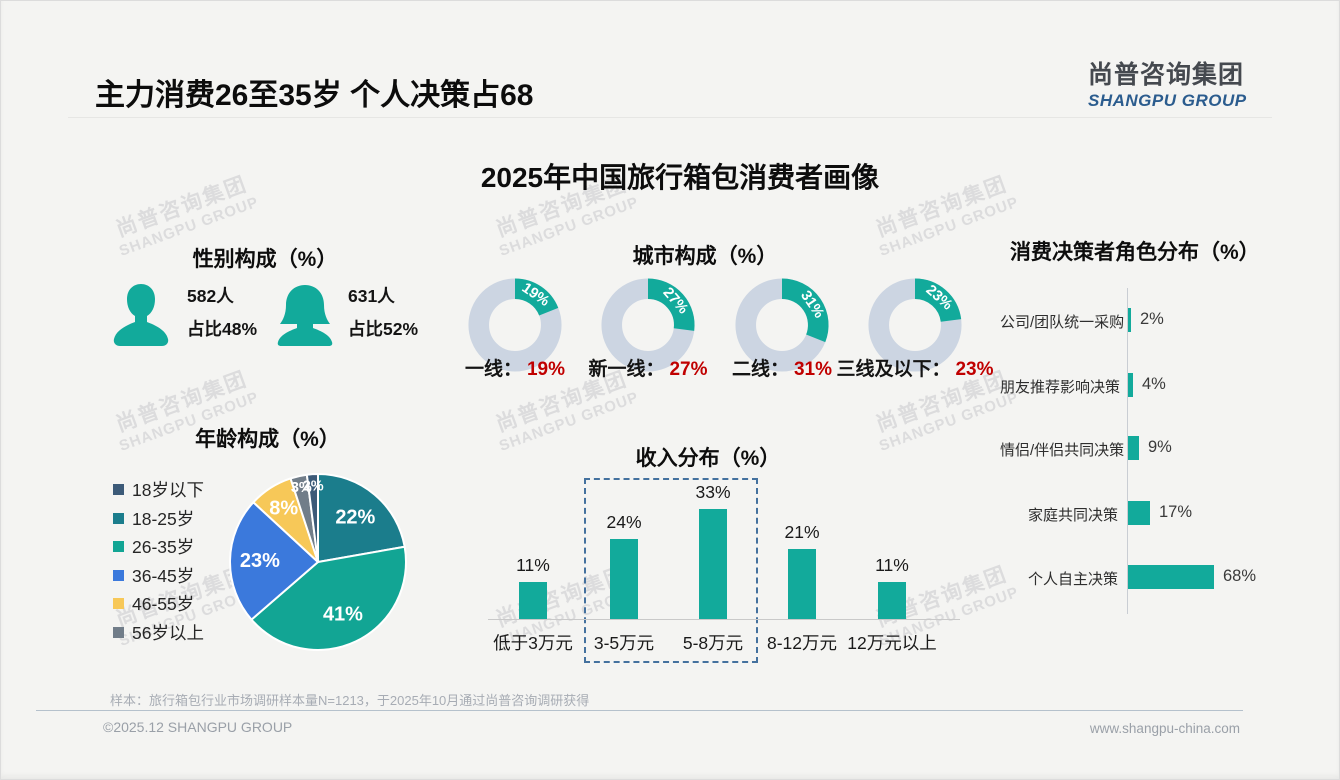  What do you see at coordinates (1167, 100) in the screenshot?
I see `logo-text-en: SHANGPU GROUP` at bounding box center [1167, 100].